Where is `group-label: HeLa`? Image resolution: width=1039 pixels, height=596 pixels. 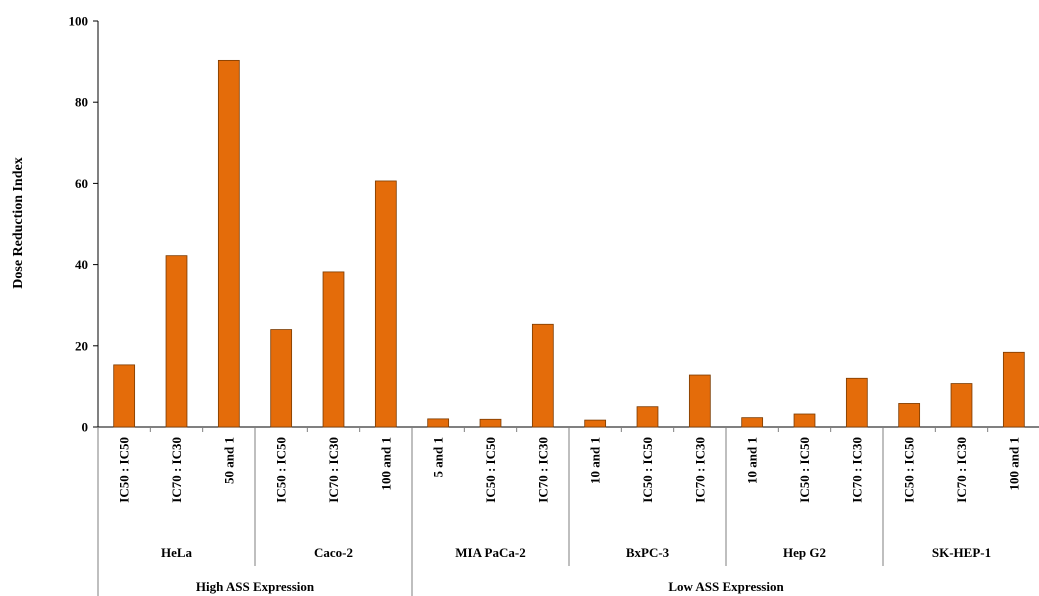 group-label: HeLa is located at coordinates (177, 552).